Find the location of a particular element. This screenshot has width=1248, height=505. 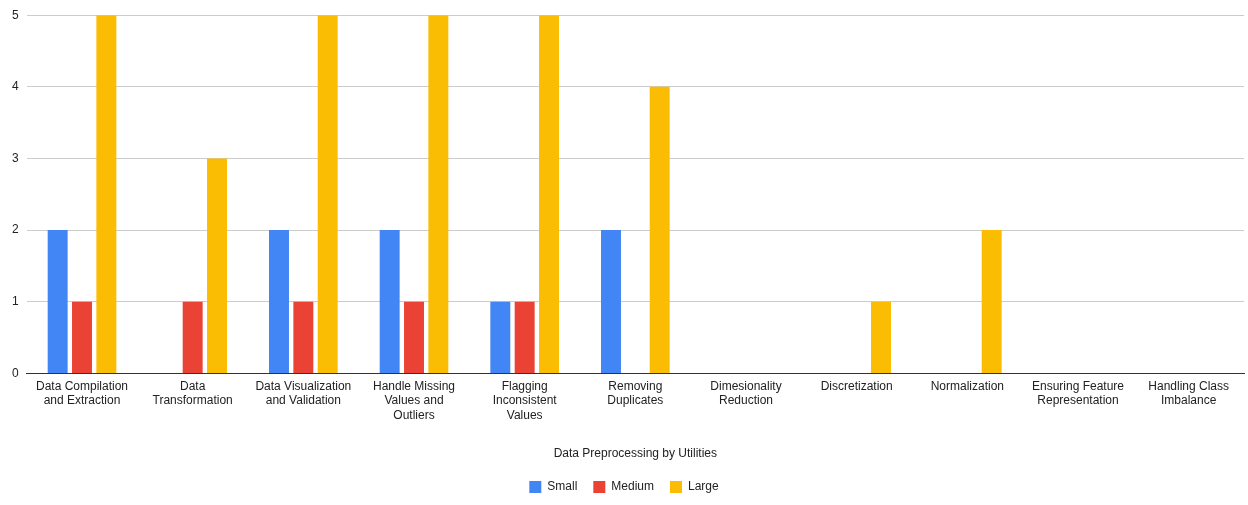

y-tick-label: 1 is located at coordinates (15, 301).